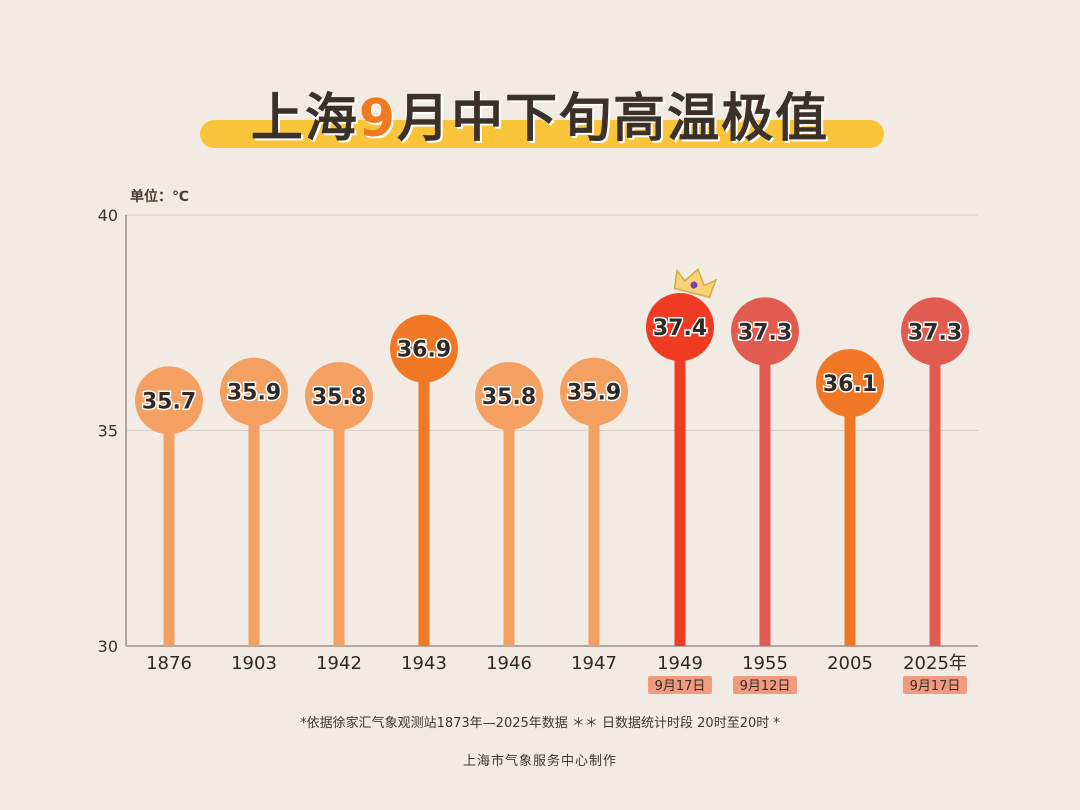  Describe the element at coordinates (254, 663) in the screenshot. I see `category-label: 1903` at that location.